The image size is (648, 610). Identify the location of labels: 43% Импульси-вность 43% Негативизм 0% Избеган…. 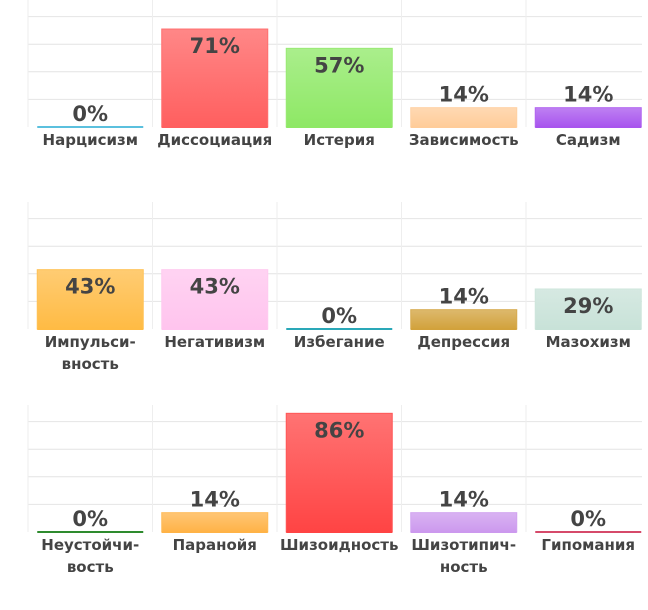
(338, 324).